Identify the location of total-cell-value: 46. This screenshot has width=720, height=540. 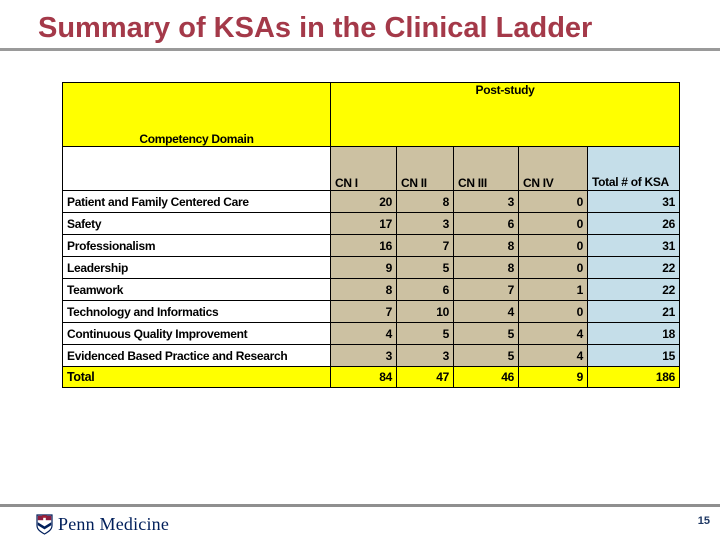
(486, 377).